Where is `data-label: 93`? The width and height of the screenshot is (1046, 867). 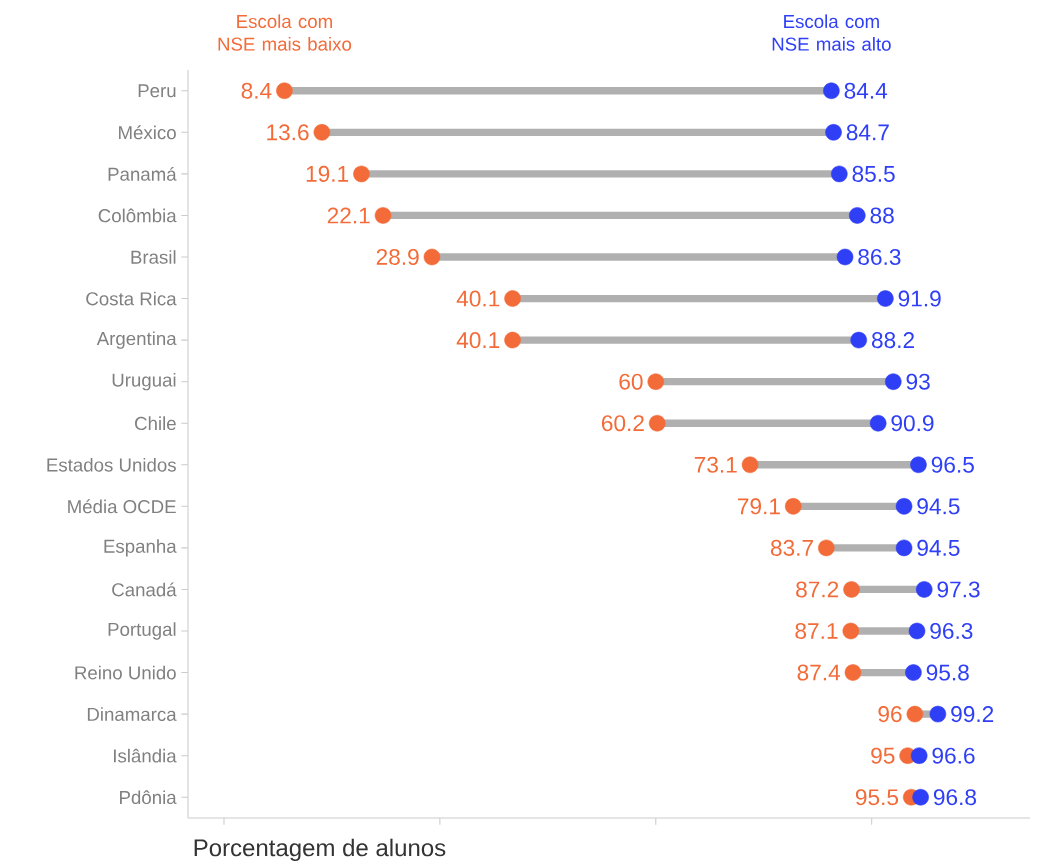 data-label: 93 is located at coordinates (918, 381).